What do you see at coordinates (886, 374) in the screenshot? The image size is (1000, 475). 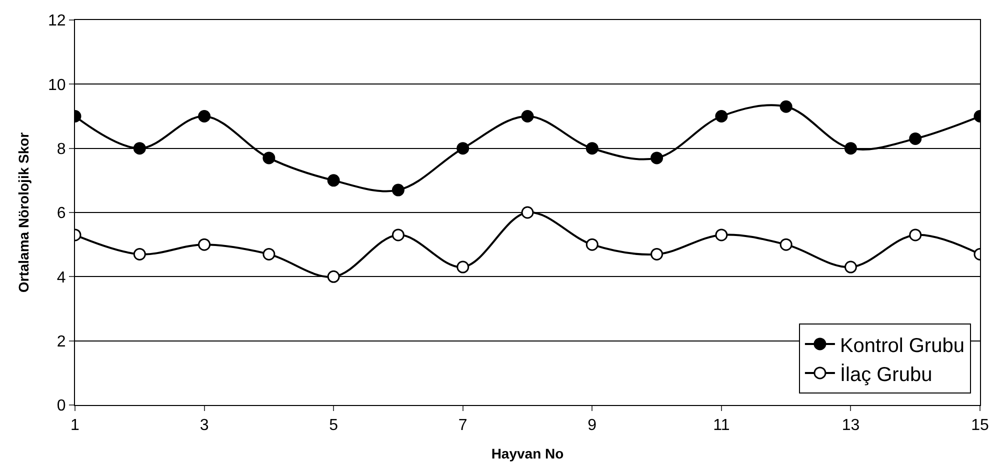 I see `legend-label: İlaç Grubu` at bounding box center [886, 374].